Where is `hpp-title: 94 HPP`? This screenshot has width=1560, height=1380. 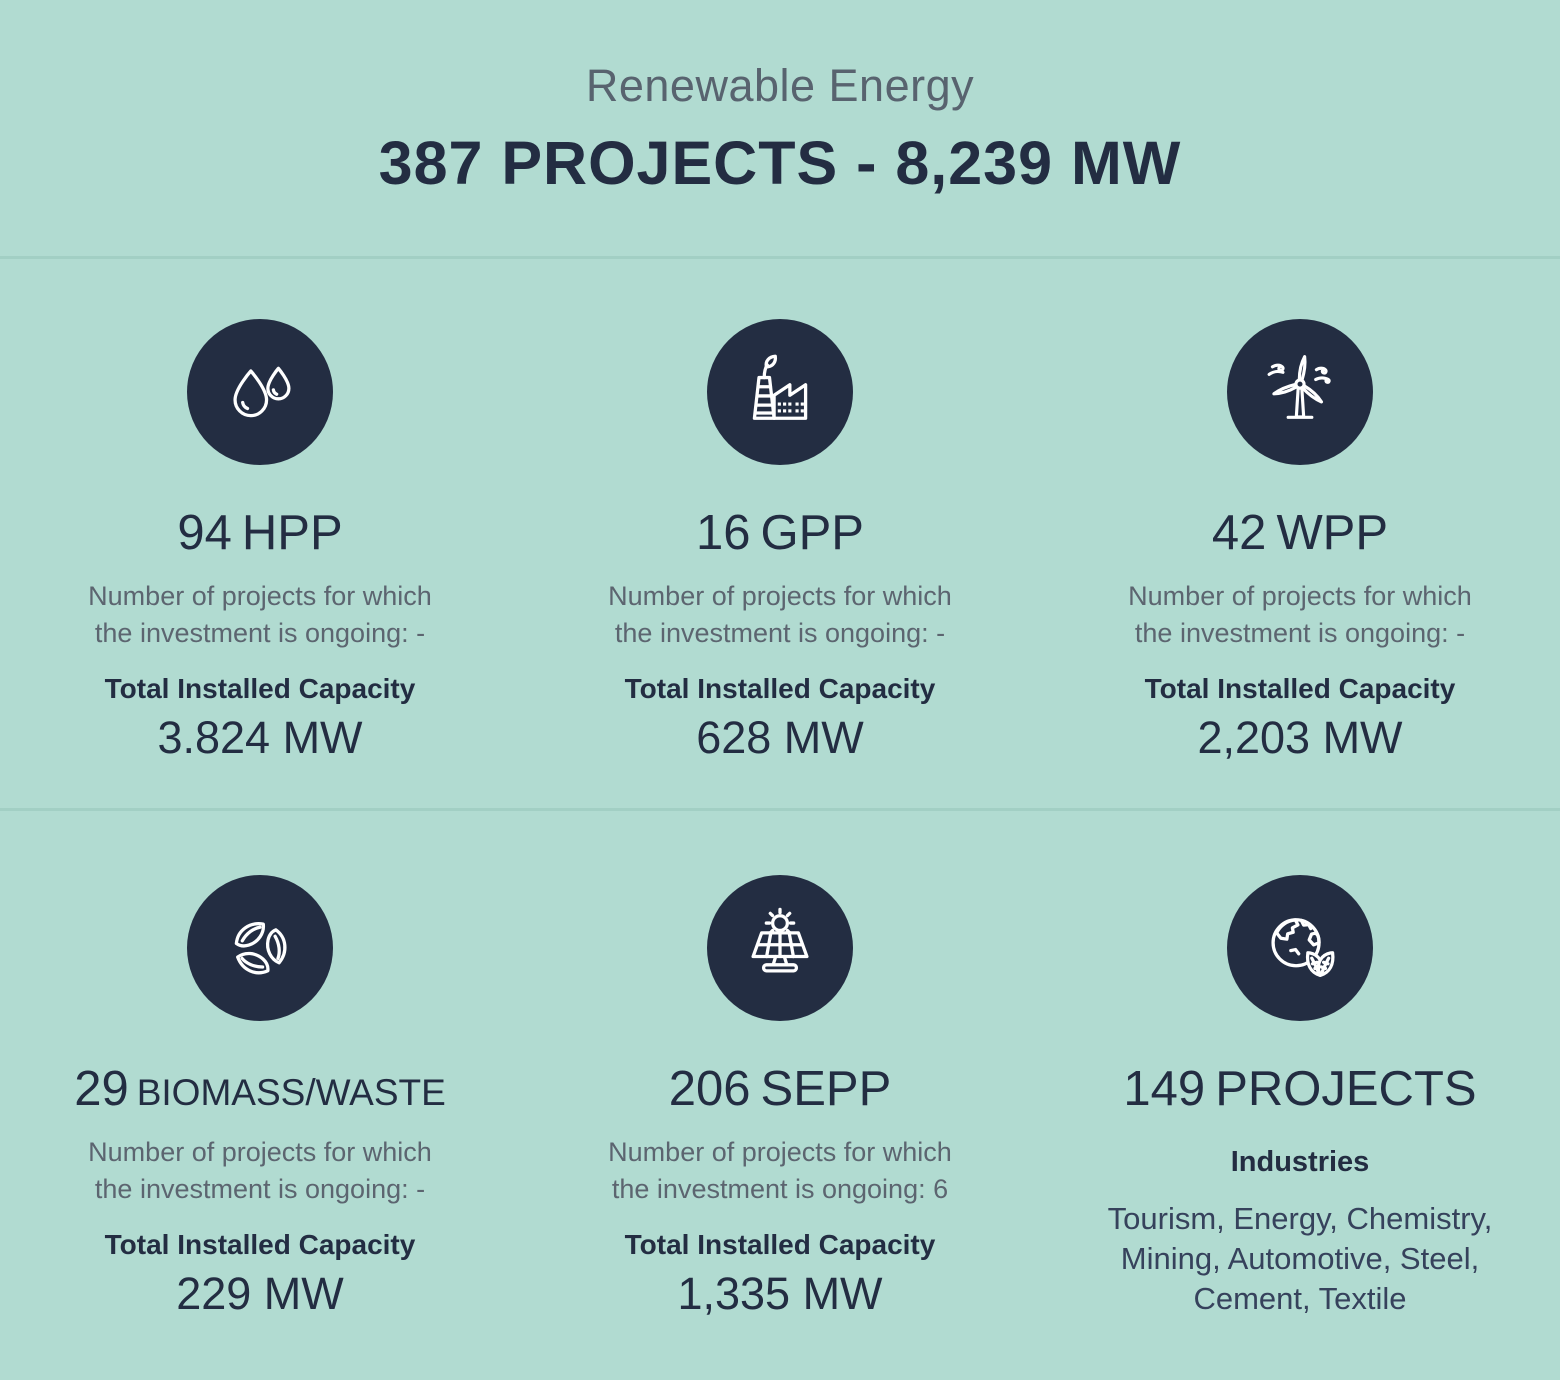 hpp-title: 94 HPP is located at coordinates (260, 533).